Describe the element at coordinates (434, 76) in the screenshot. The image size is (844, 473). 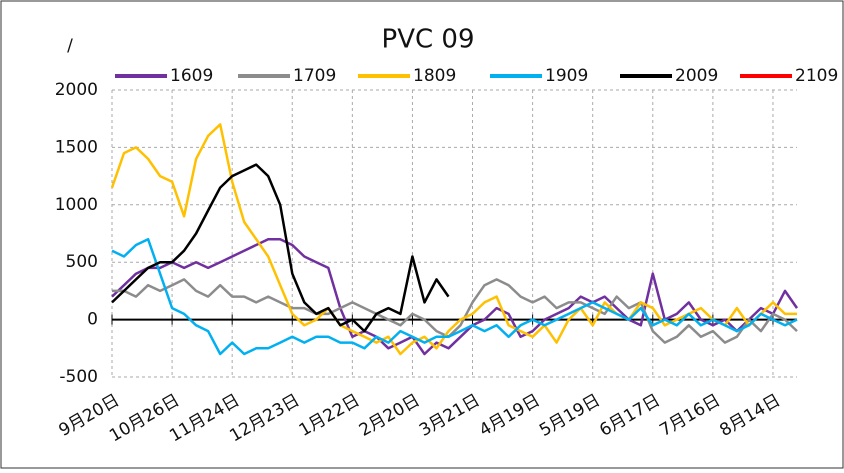
I see `legend-label: 1809` at that location.